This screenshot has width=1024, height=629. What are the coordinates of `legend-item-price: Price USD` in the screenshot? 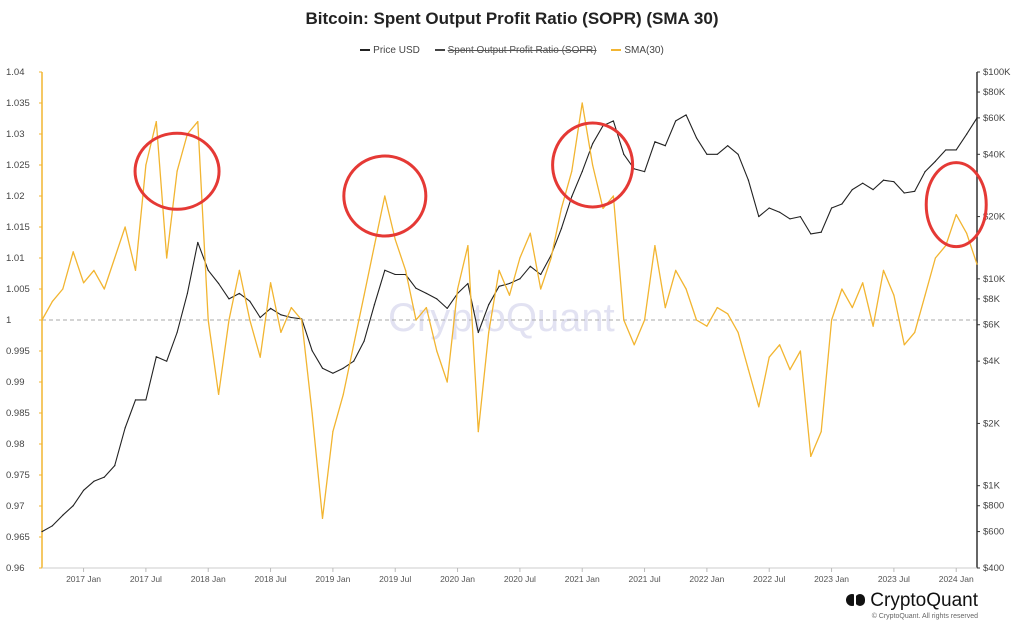 It's located at (390, 50).